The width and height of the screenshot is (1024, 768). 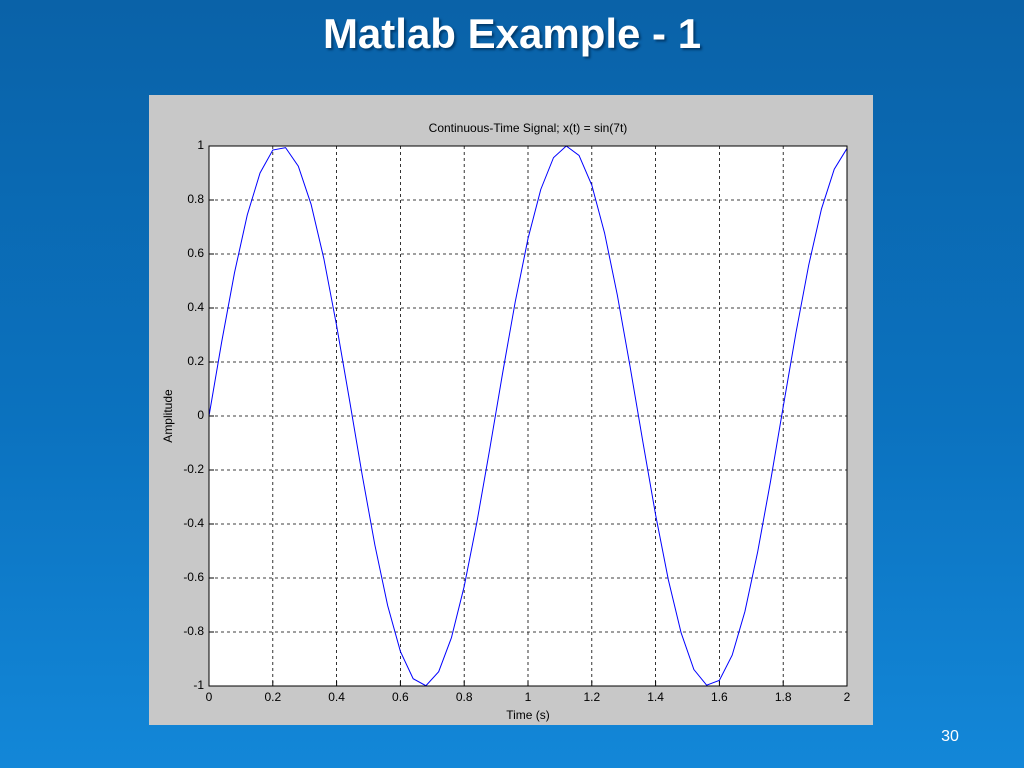 What do you see at coordinates (336, 697) in the screenshot?
I see `x-tick-label: 0.4` at bounding box center [336, 697].